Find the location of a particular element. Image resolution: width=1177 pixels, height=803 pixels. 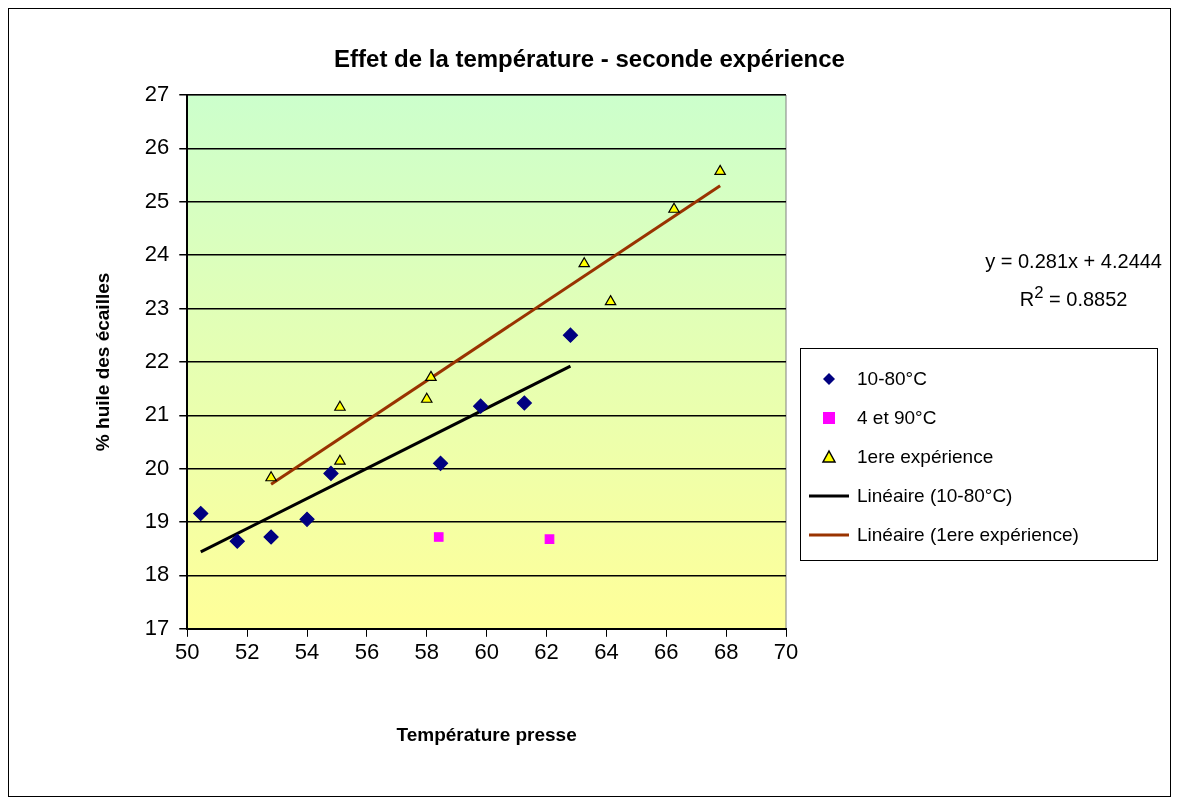

x-tick-label: 68 is located at coordinates (726, 652).